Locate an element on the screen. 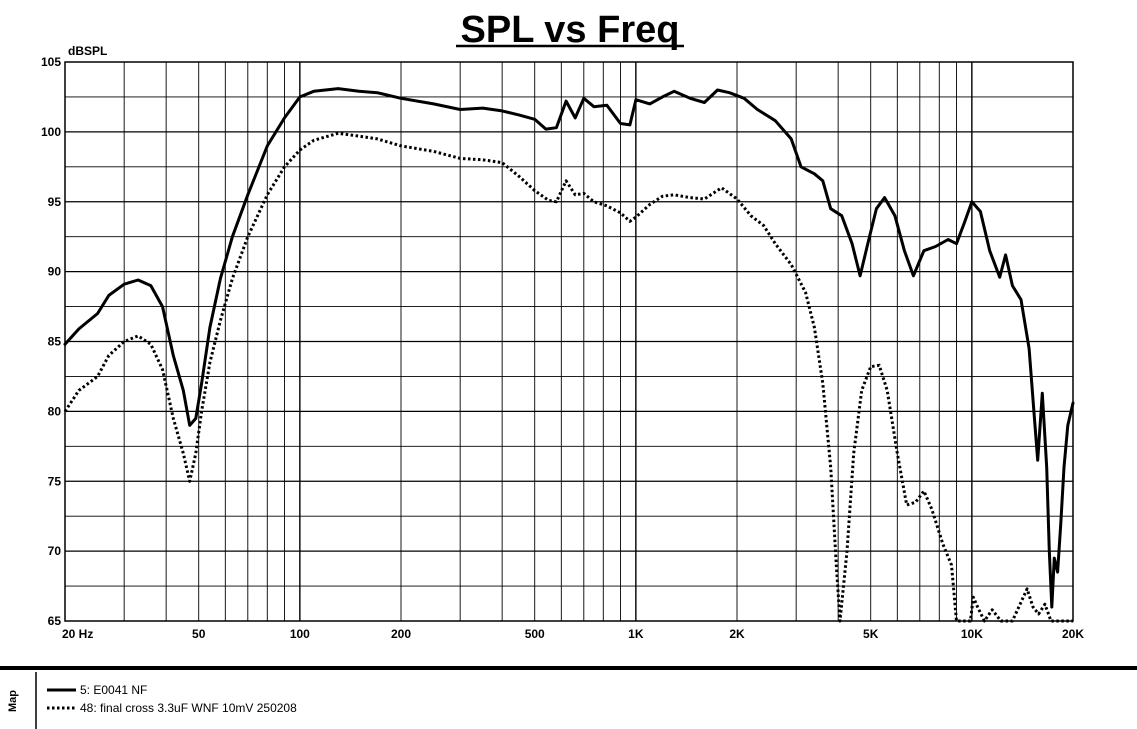  y-tick-label: 95 is located at coordinates (55, 202).